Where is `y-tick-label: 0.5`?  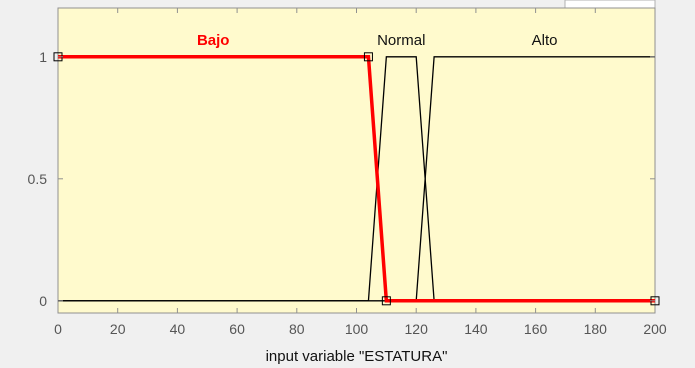
y-tick-label: 0.5 is located at coordinates (38, 179).